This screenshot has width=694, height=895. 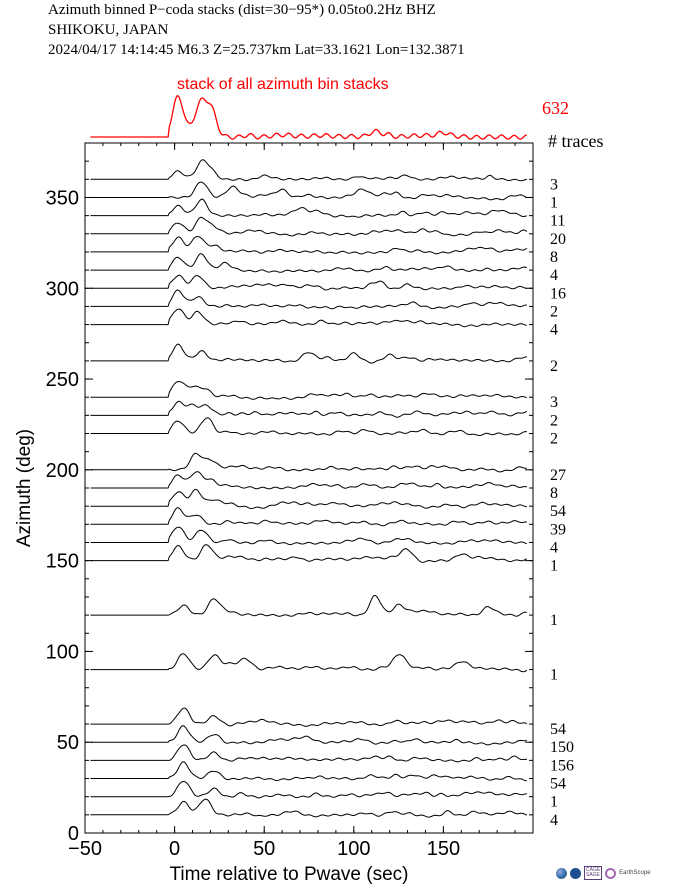 I want to click on y-tick-label: 50, so click(x=68, y=743).